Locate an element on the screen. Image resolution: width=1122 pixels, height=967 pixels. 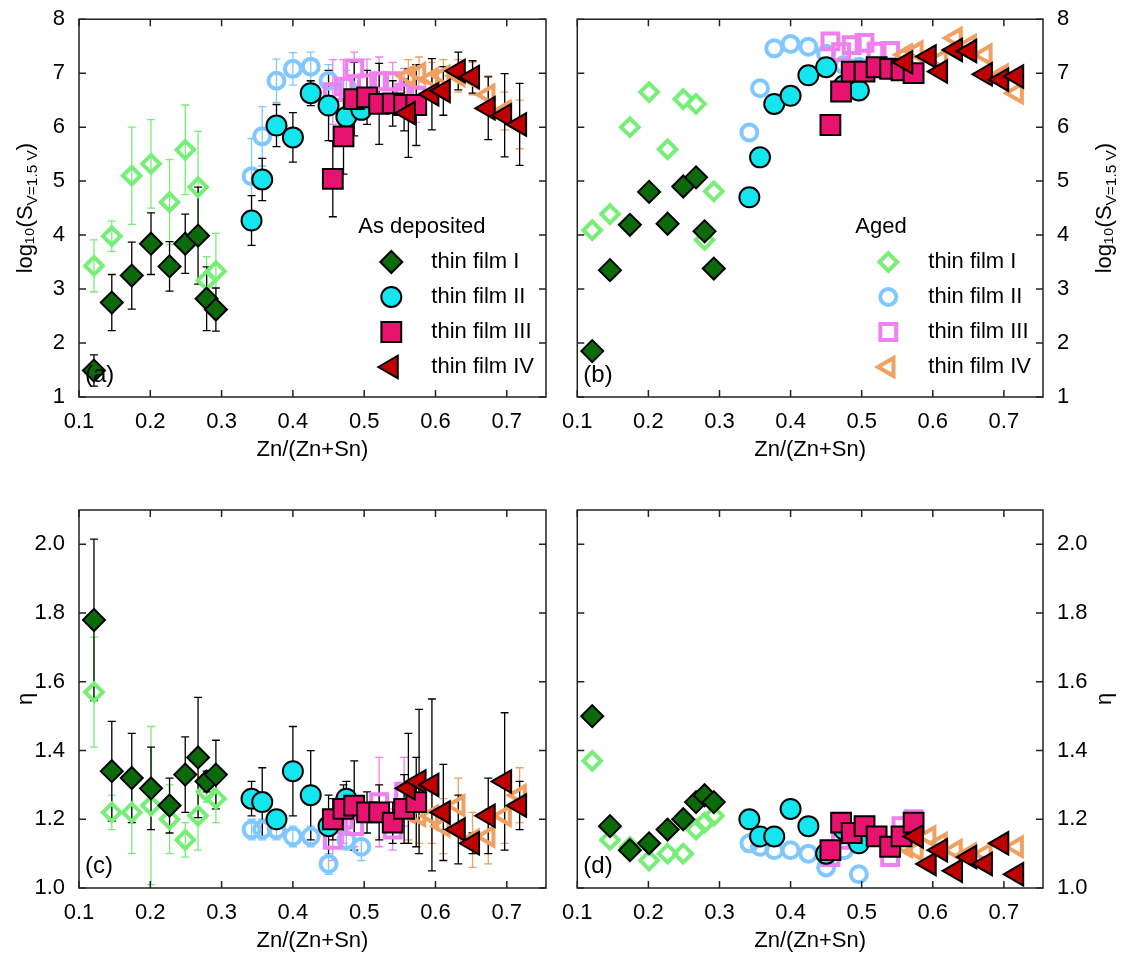
y-tick-label: 3 is located at coordinates (58, 288).